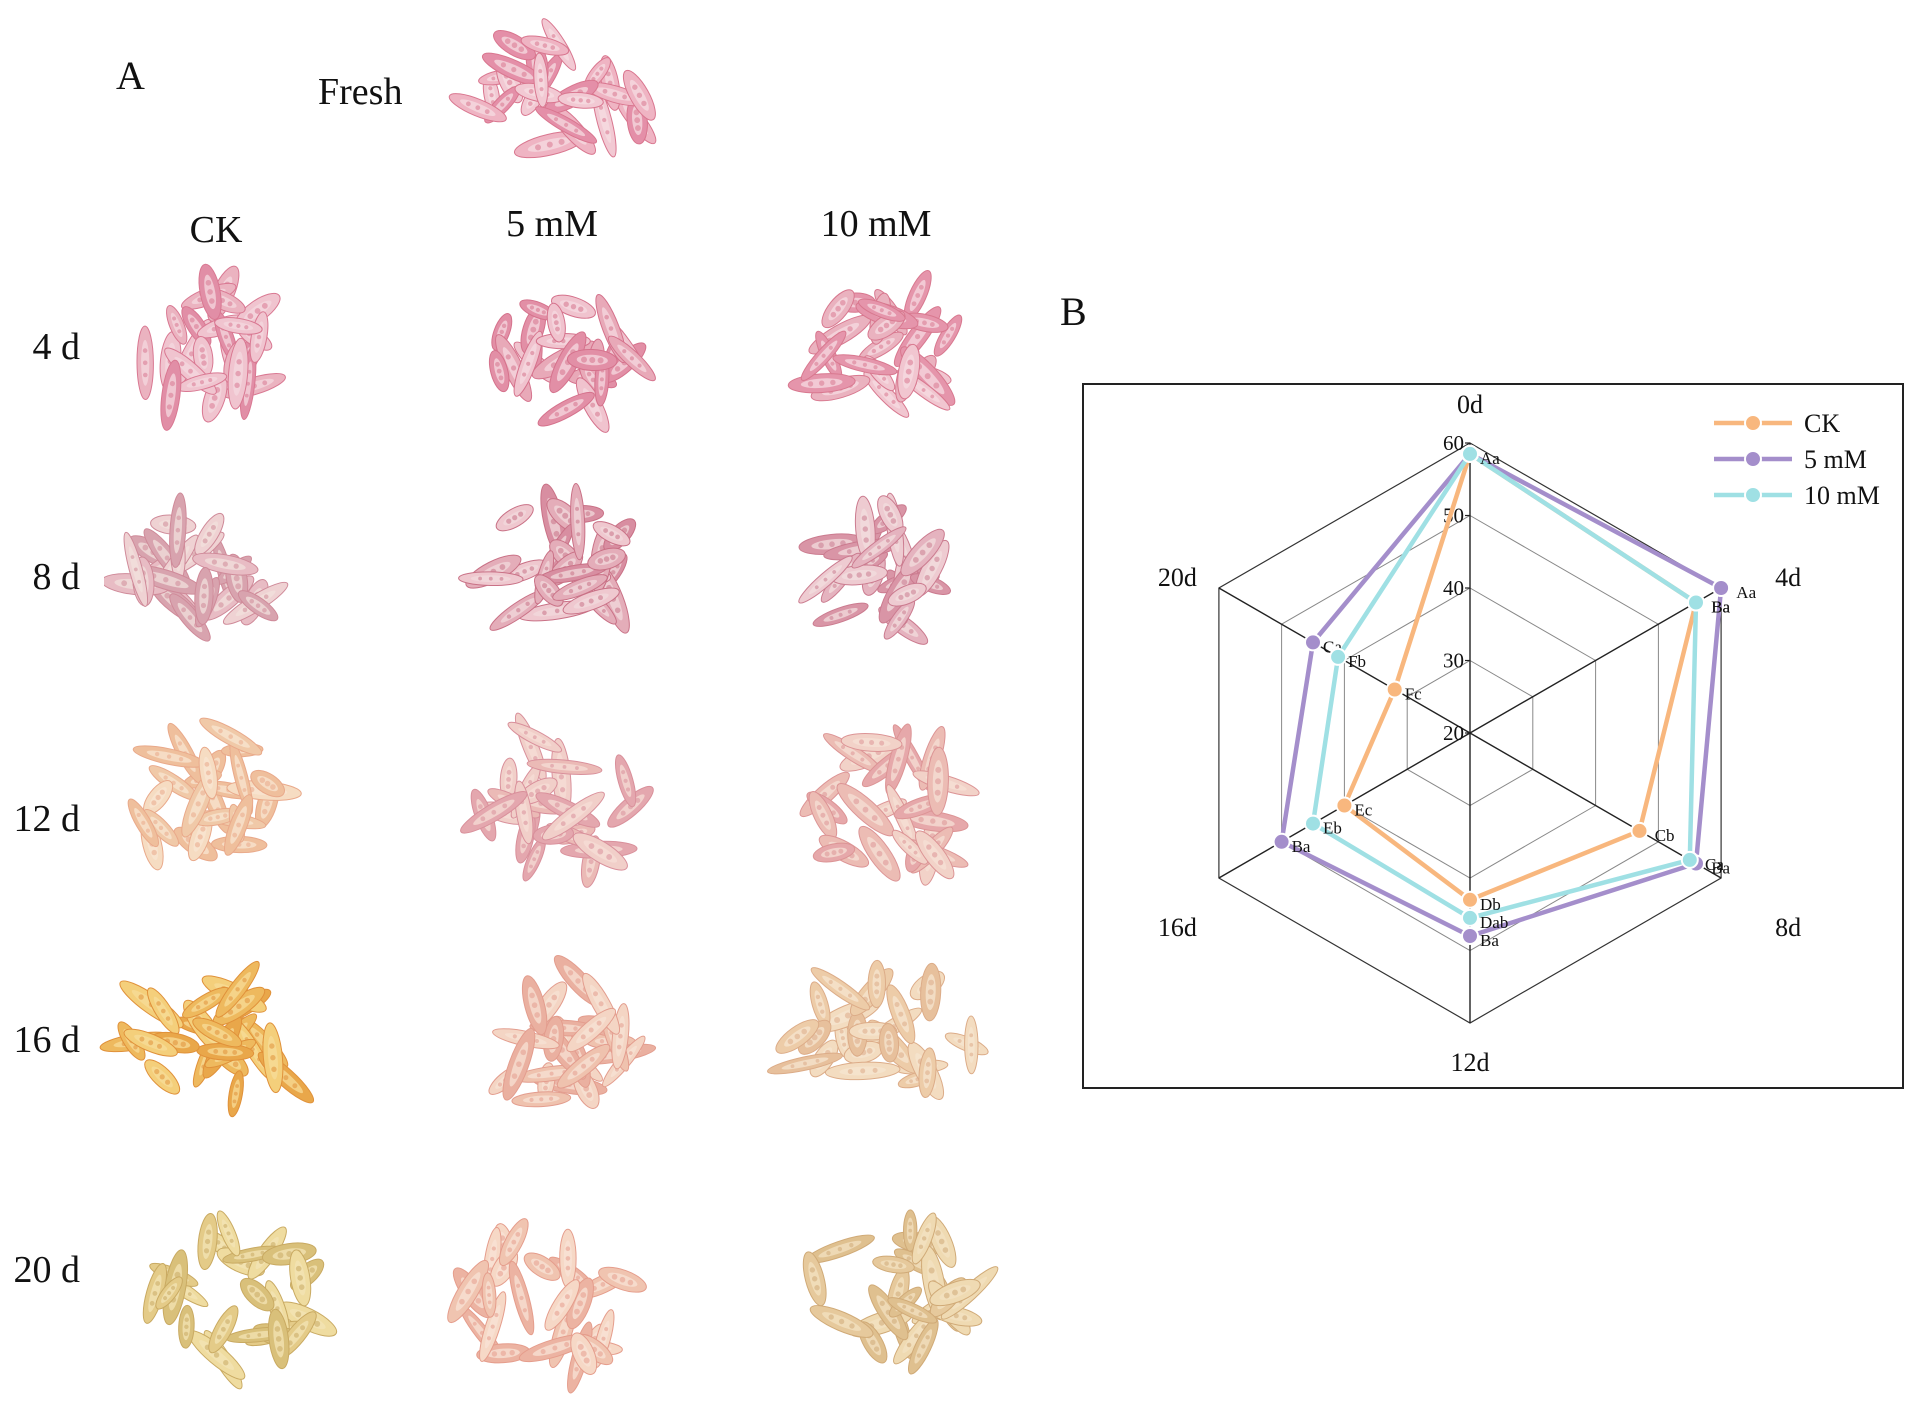 The image size is (1905, 1407). What do you see at coordinates (1394, 689) in the screenshot?
I see `point-CK-20d` at bounding box center [1394, 689].